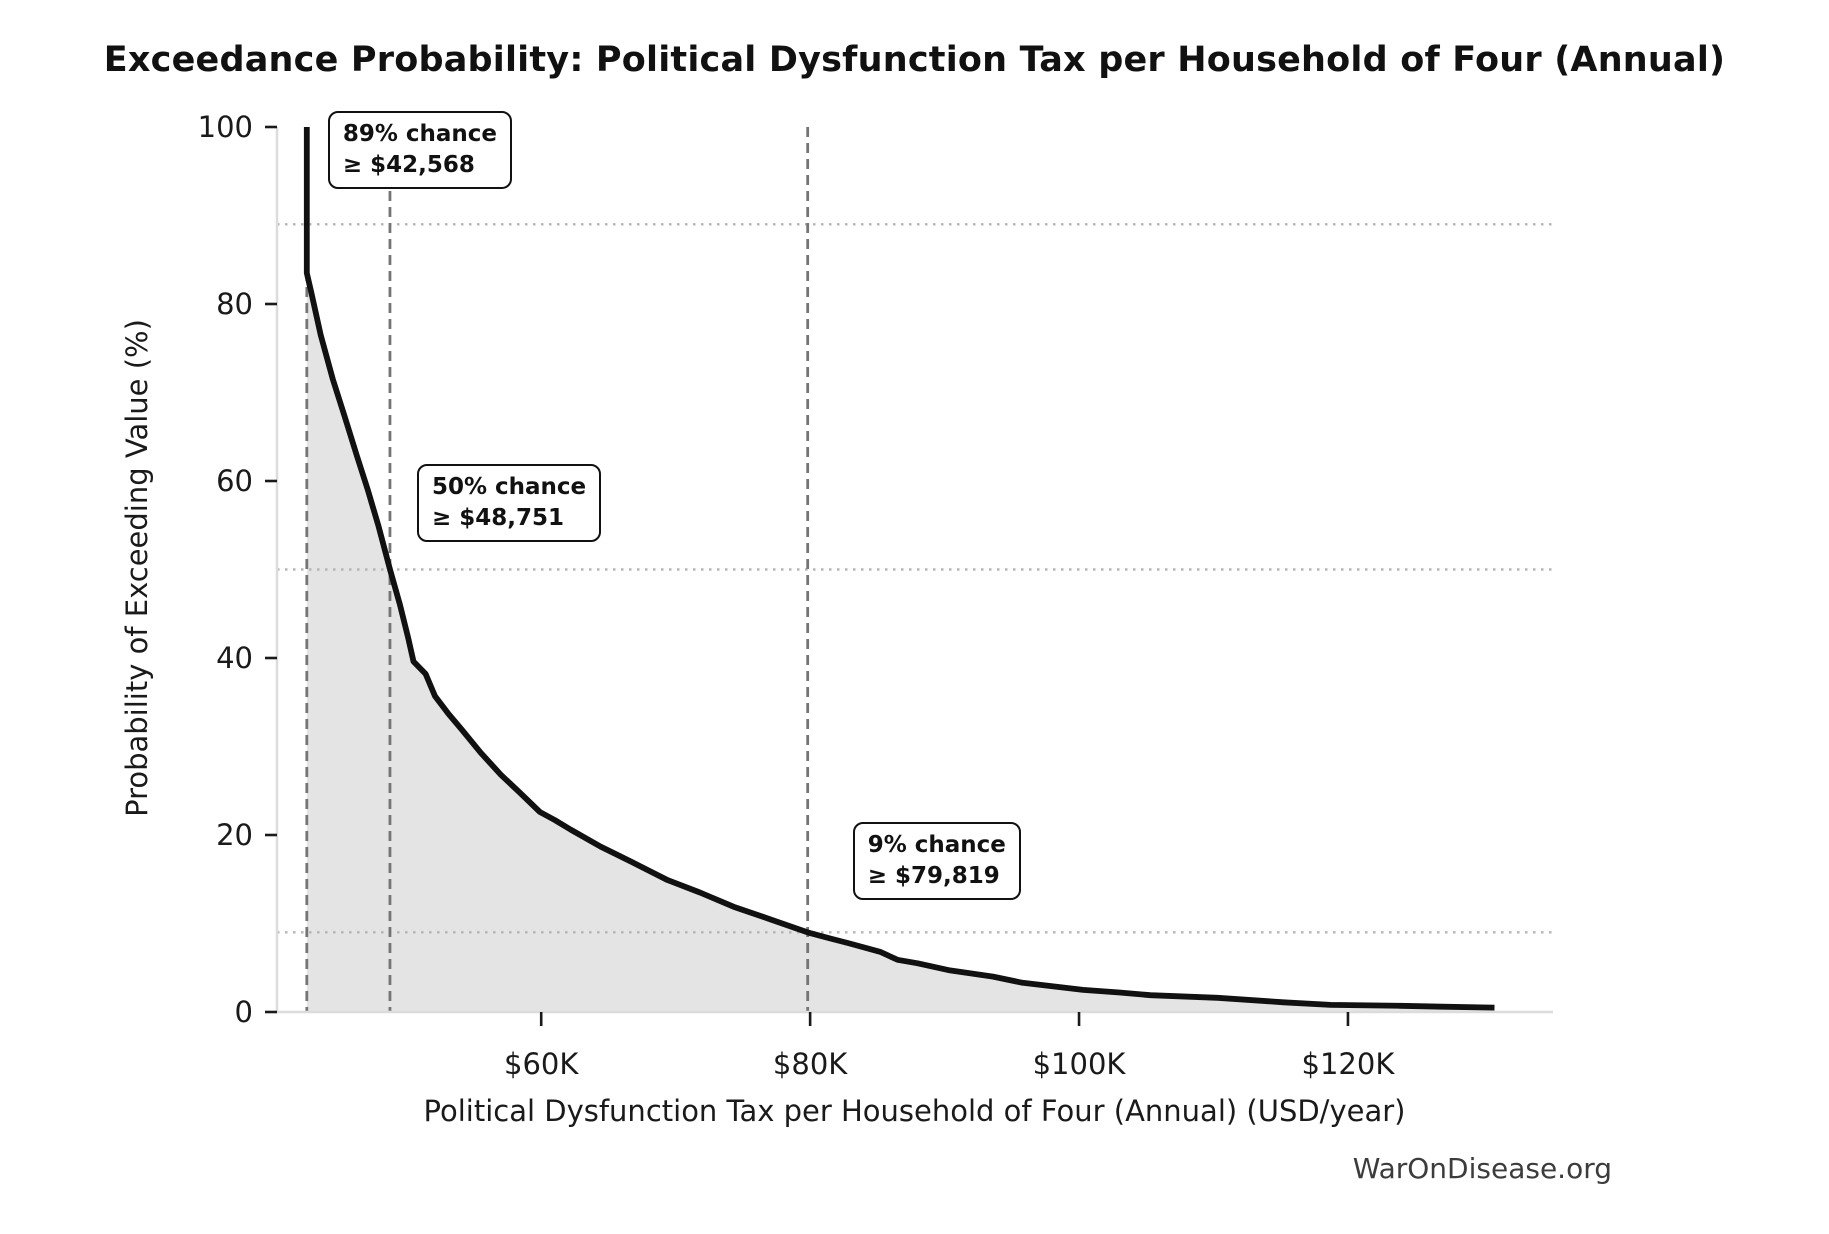 The image size is (1829, 1234). What do you see at coordinates (936, 845) in the screenshot?
I see `annotation-prob: 9% chance` at bounding box center [936, 845].